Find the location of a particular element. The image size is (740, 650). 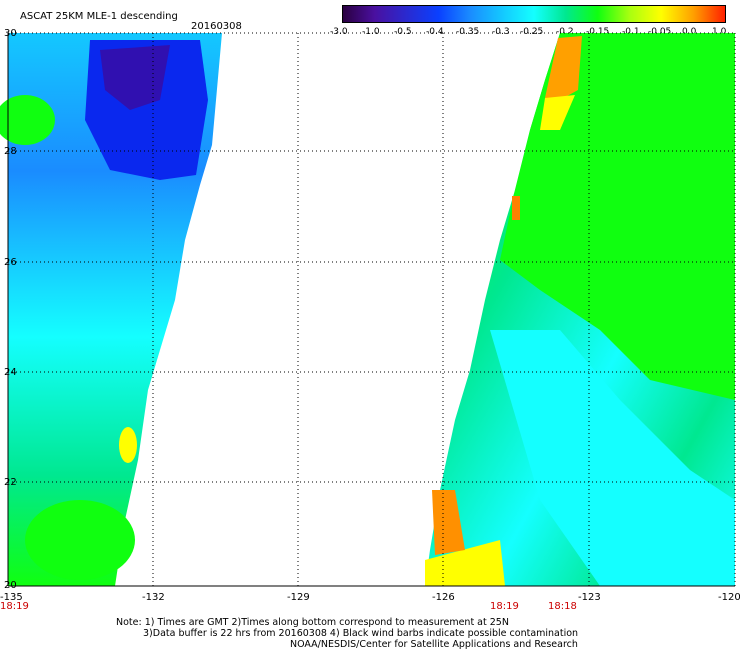

left-yellow-patch is located at coordinates (128, 445).